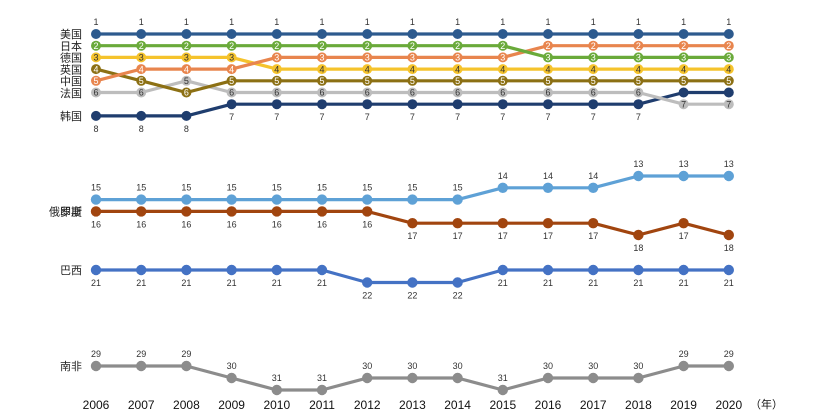  What do you see at coordinates (141, 405) in the screenshot?
I see `x-tick-label: 2007` at bounding box center [141, 405].